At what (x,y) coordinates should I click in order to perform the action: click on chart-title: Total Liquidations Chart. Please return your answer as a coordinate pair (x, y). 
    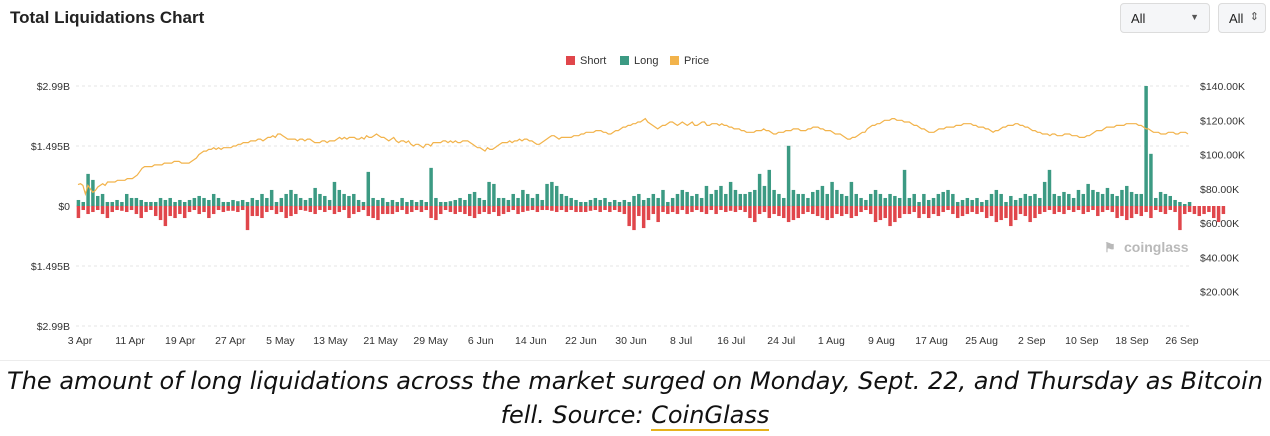
    Looking at the image, I should click on (107, 17).